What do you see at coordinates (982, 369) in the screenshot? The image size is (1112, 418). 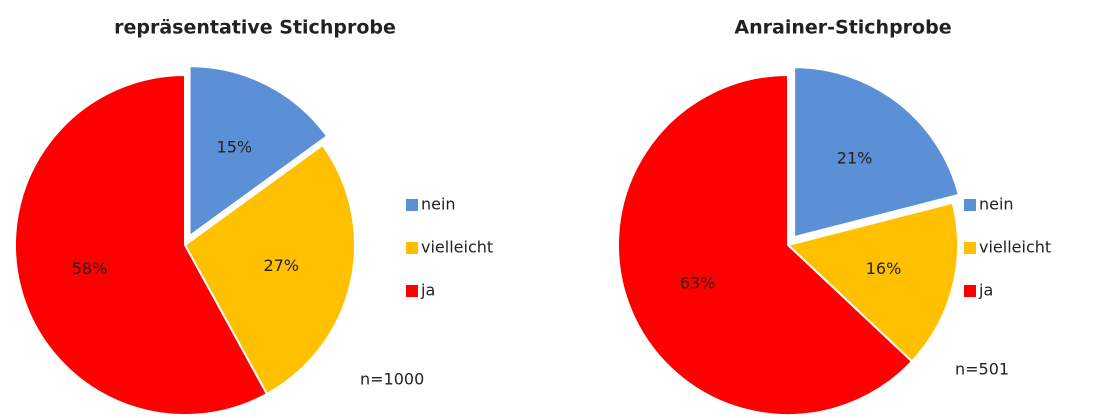 I see `annotation: n=501` at bounding box center [982, 369].